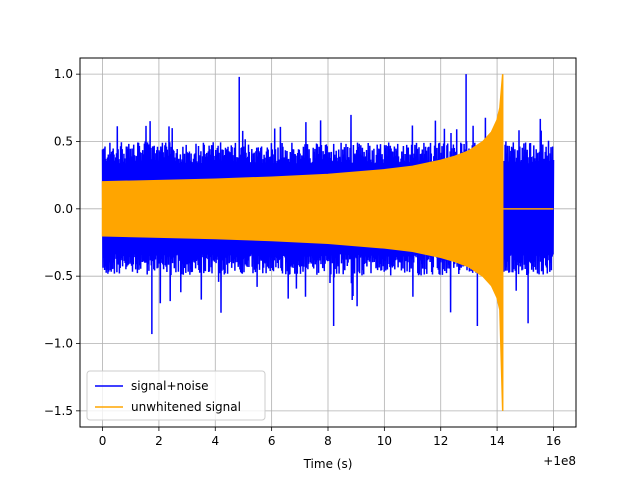  I want to click on x-tick-label: 2, so click(159, 441).